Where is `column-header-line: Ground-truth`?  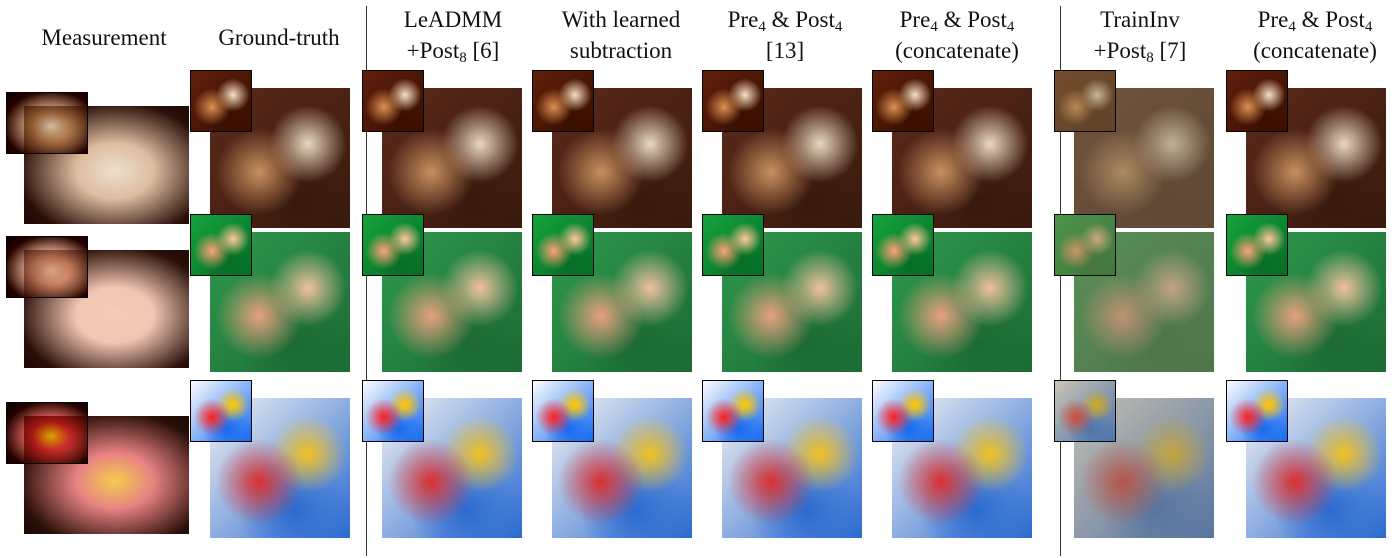
column-header-line: Ground-truth is located at coordinates (279, 37).